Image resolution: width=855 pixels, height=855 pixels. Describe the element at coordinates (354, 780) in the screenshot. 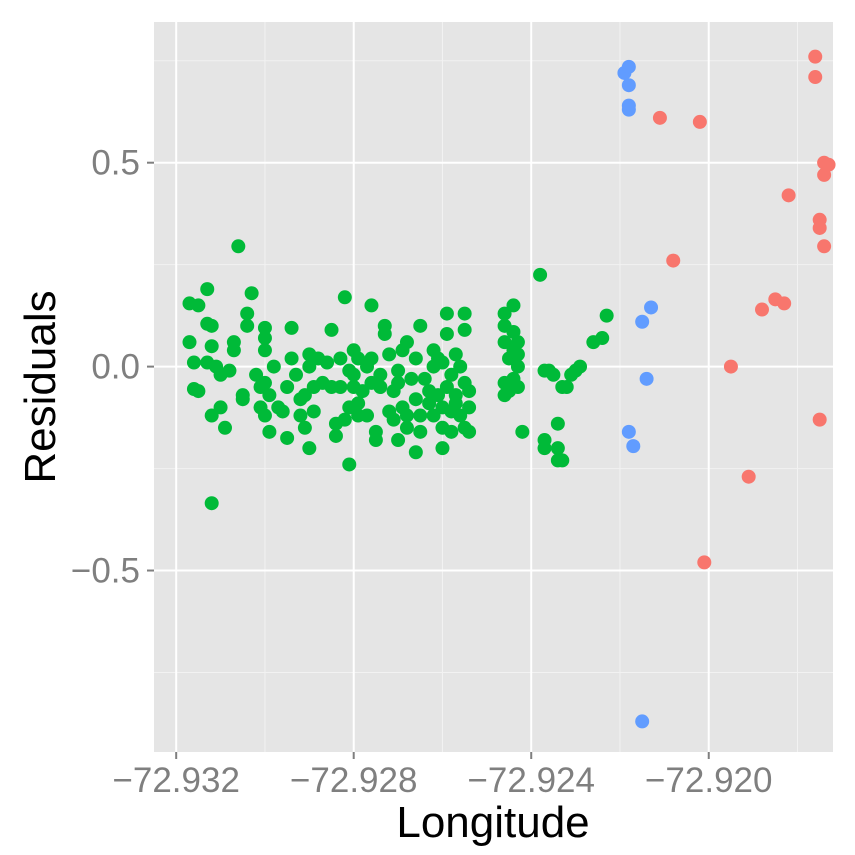

I see `x-tick-label: −72.928` at that location.